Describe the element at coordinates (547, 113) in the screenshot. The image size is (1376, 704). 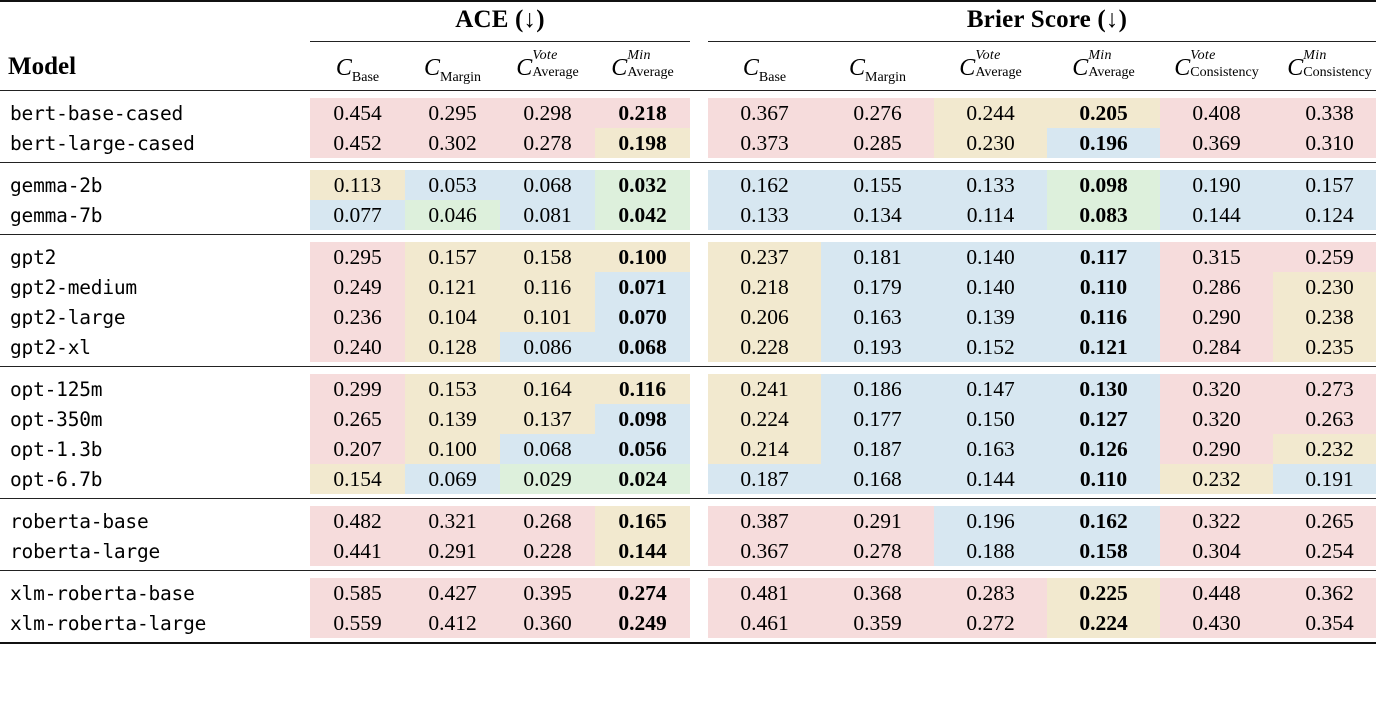
I see `value-cell: 0.298` at that location.